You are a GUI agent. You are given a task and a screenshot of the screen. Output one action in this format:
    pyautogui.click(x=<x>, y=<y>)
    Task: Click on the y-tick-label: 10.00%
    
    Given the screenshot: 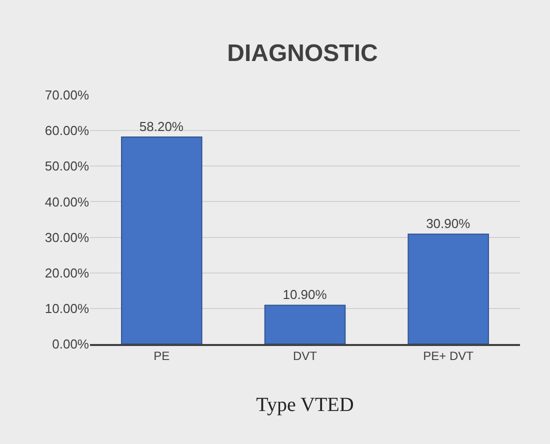 What is the action you would take?
    pyautogui.click(x=67, y=308)
    